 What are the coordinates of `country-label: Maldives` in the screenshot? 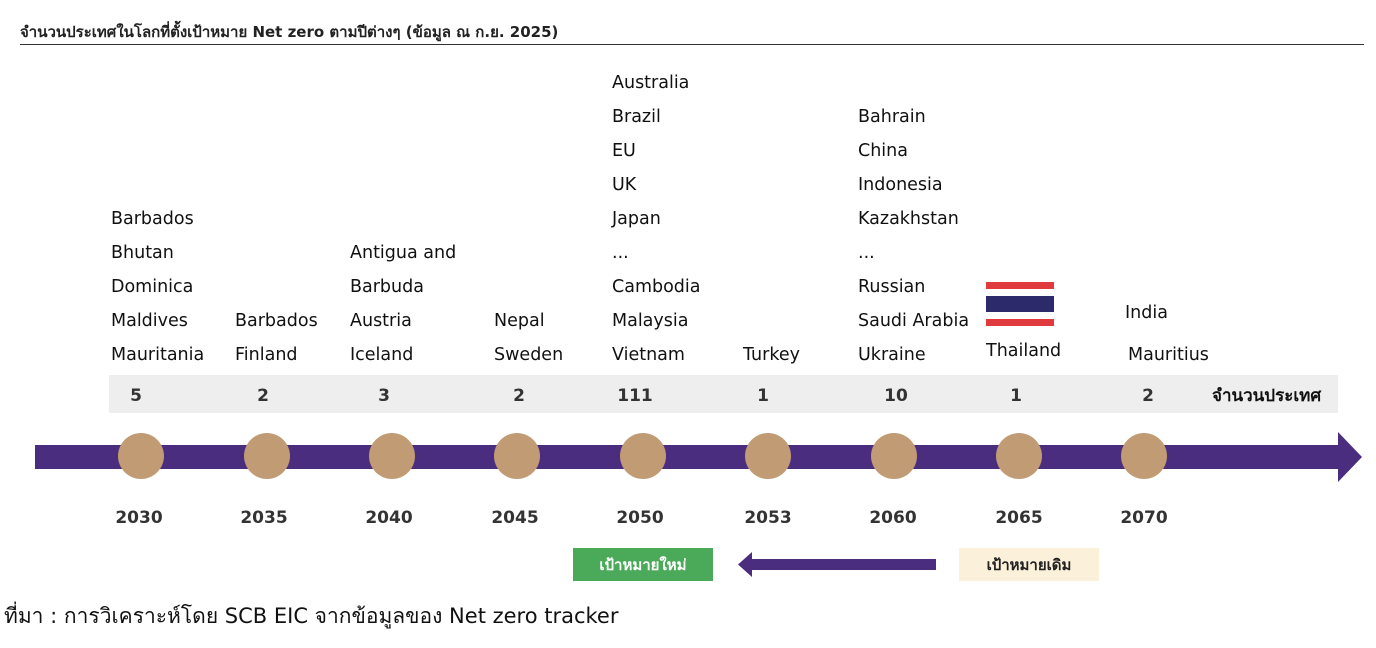 It's located at (149, 321).